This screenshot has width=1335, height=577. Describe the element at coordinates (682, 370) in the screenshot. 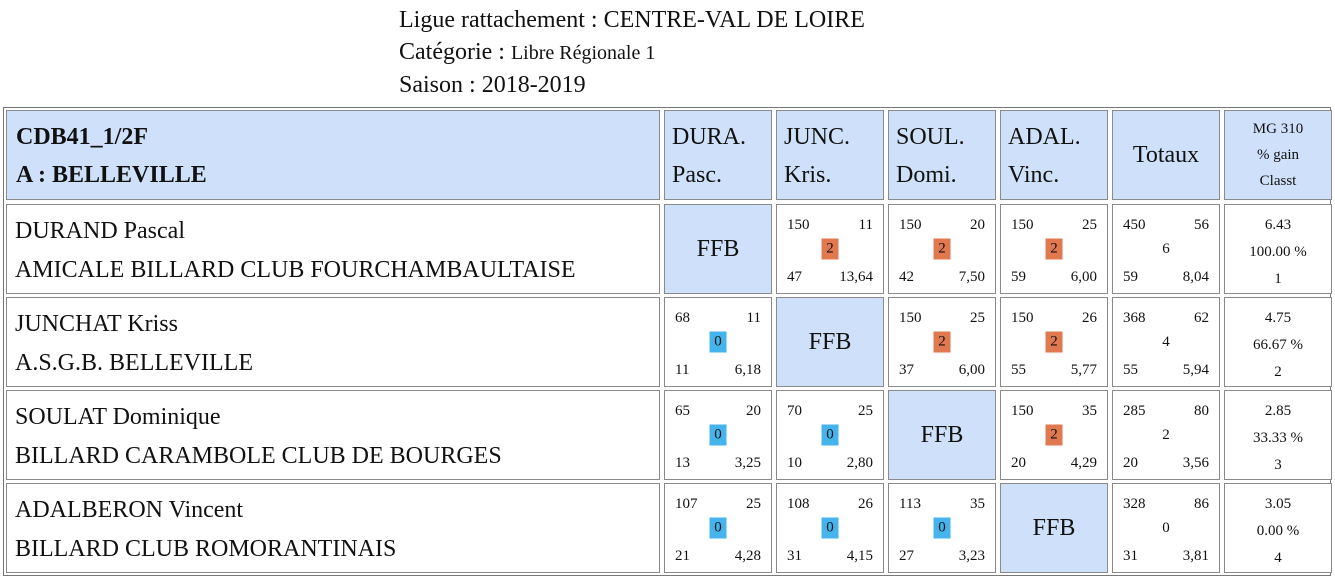

I see `match-innings: 11` at that location.